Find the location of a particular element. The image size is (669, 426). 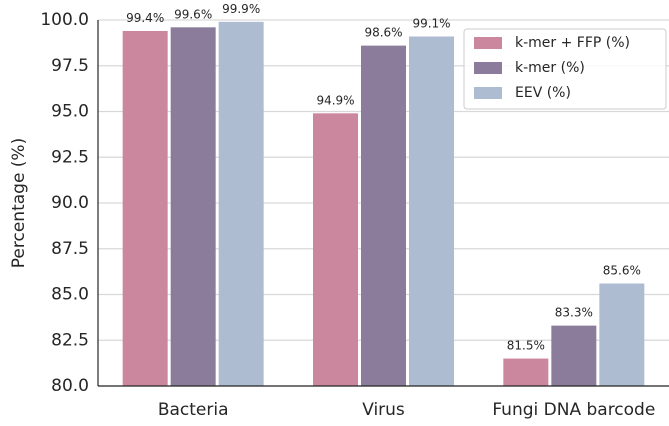

legend-label: k-mer + FFP (%) is located at coordinates (572, 43).